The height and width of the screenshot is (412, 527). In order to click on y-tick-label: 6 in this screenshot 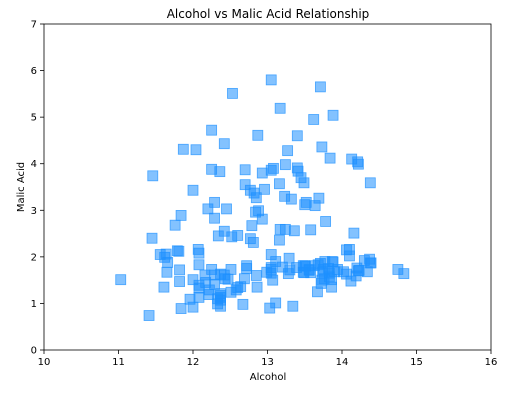, I will do `click(34, 71)`.